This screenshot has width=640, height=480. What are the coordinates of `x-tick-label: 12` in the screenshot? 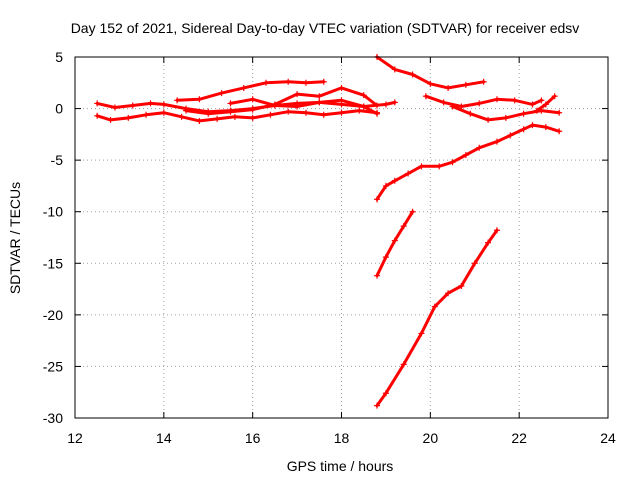 It's located at (75, 438).